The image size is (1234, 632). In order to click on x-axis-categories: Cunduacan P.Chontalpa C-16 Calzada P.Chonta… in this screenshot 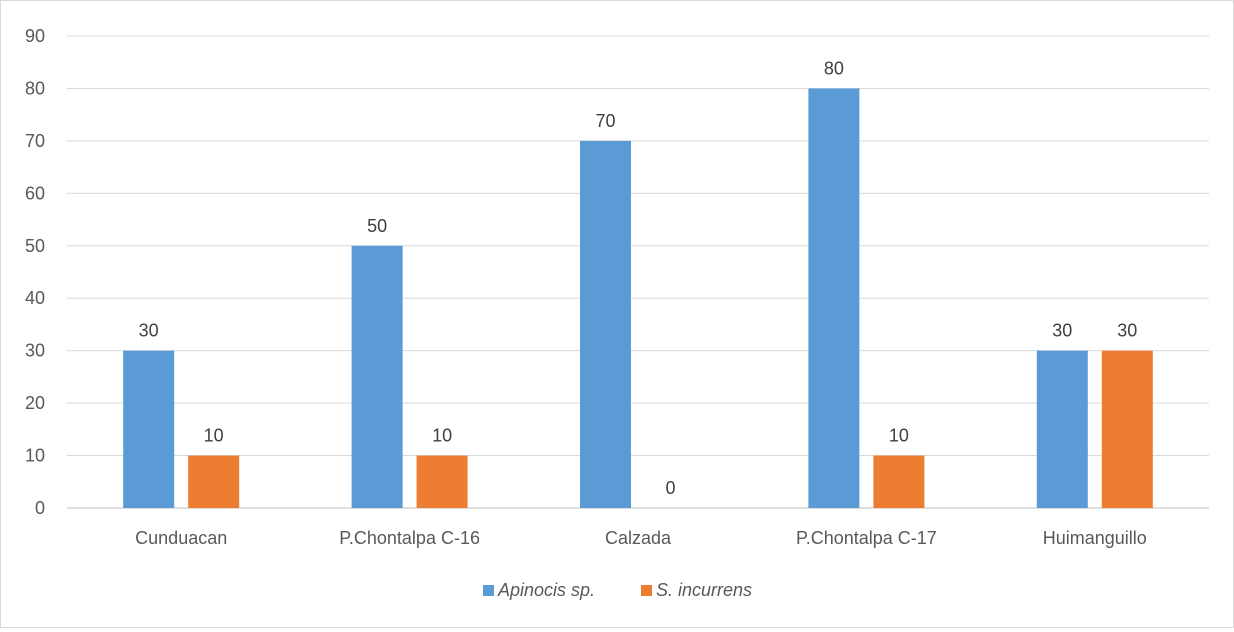, I will do `click(641, 538)`.